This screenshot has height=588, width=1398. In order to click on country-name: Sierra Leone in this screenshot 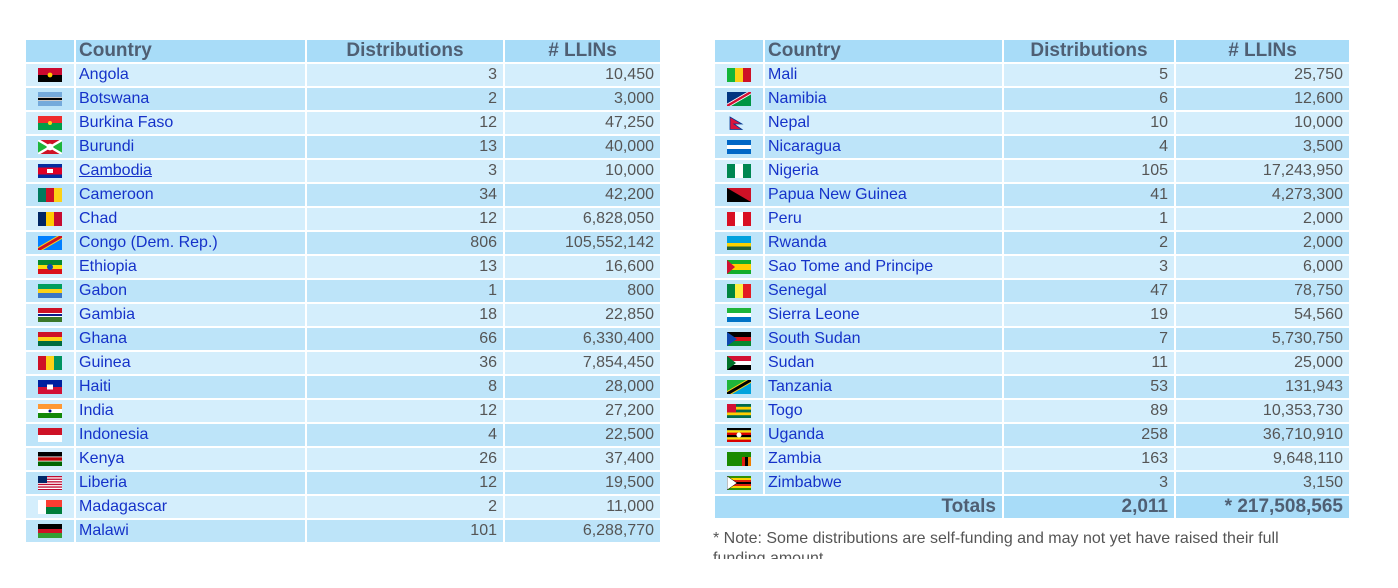, I will do `click(883, 315)`.